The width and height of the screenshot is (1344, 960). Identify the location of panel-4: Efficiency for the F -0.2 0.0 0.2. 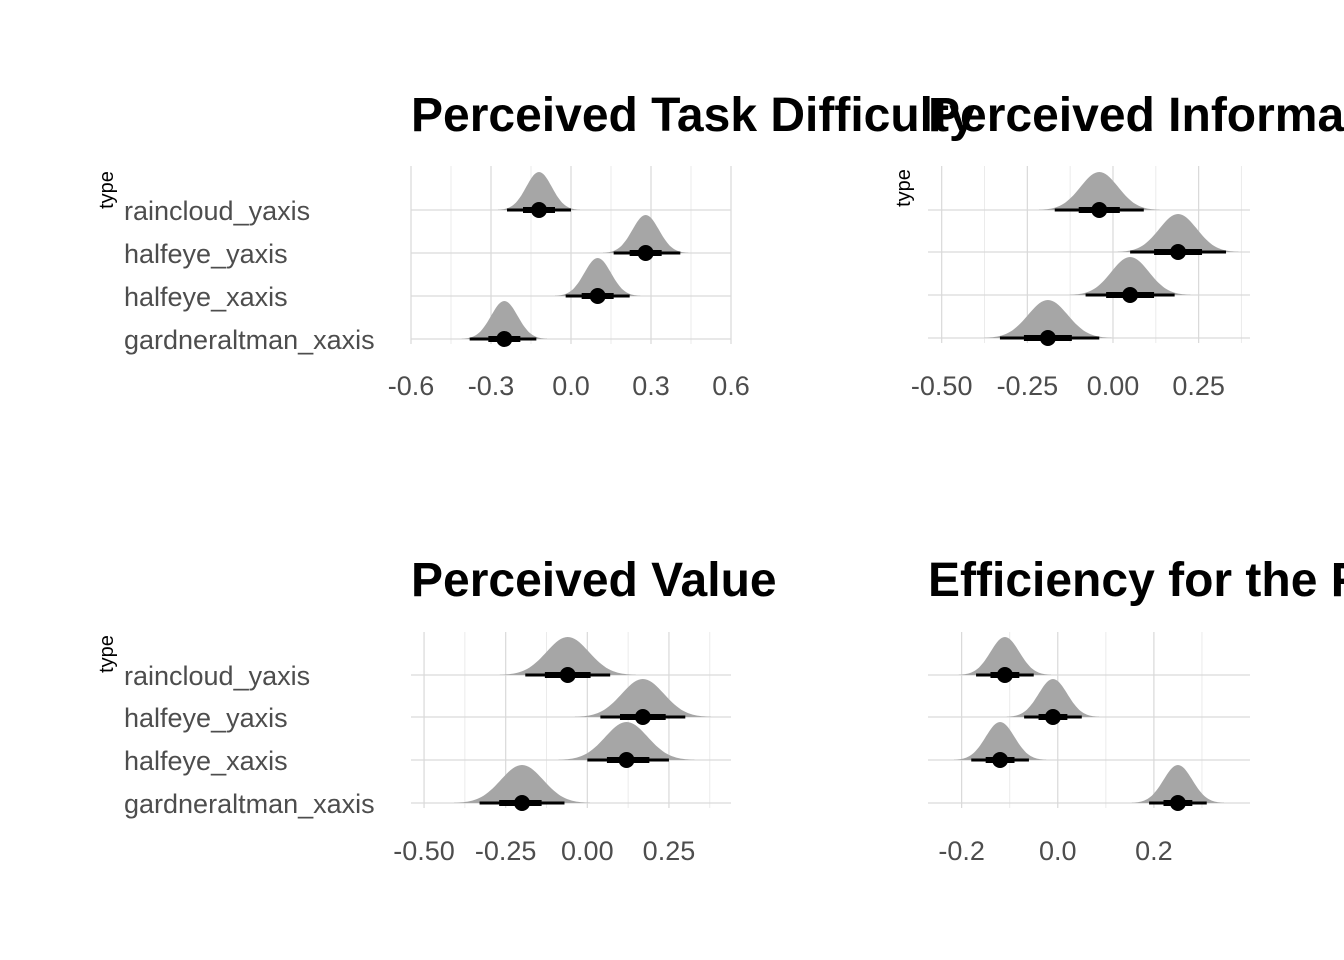
(1136, 710).